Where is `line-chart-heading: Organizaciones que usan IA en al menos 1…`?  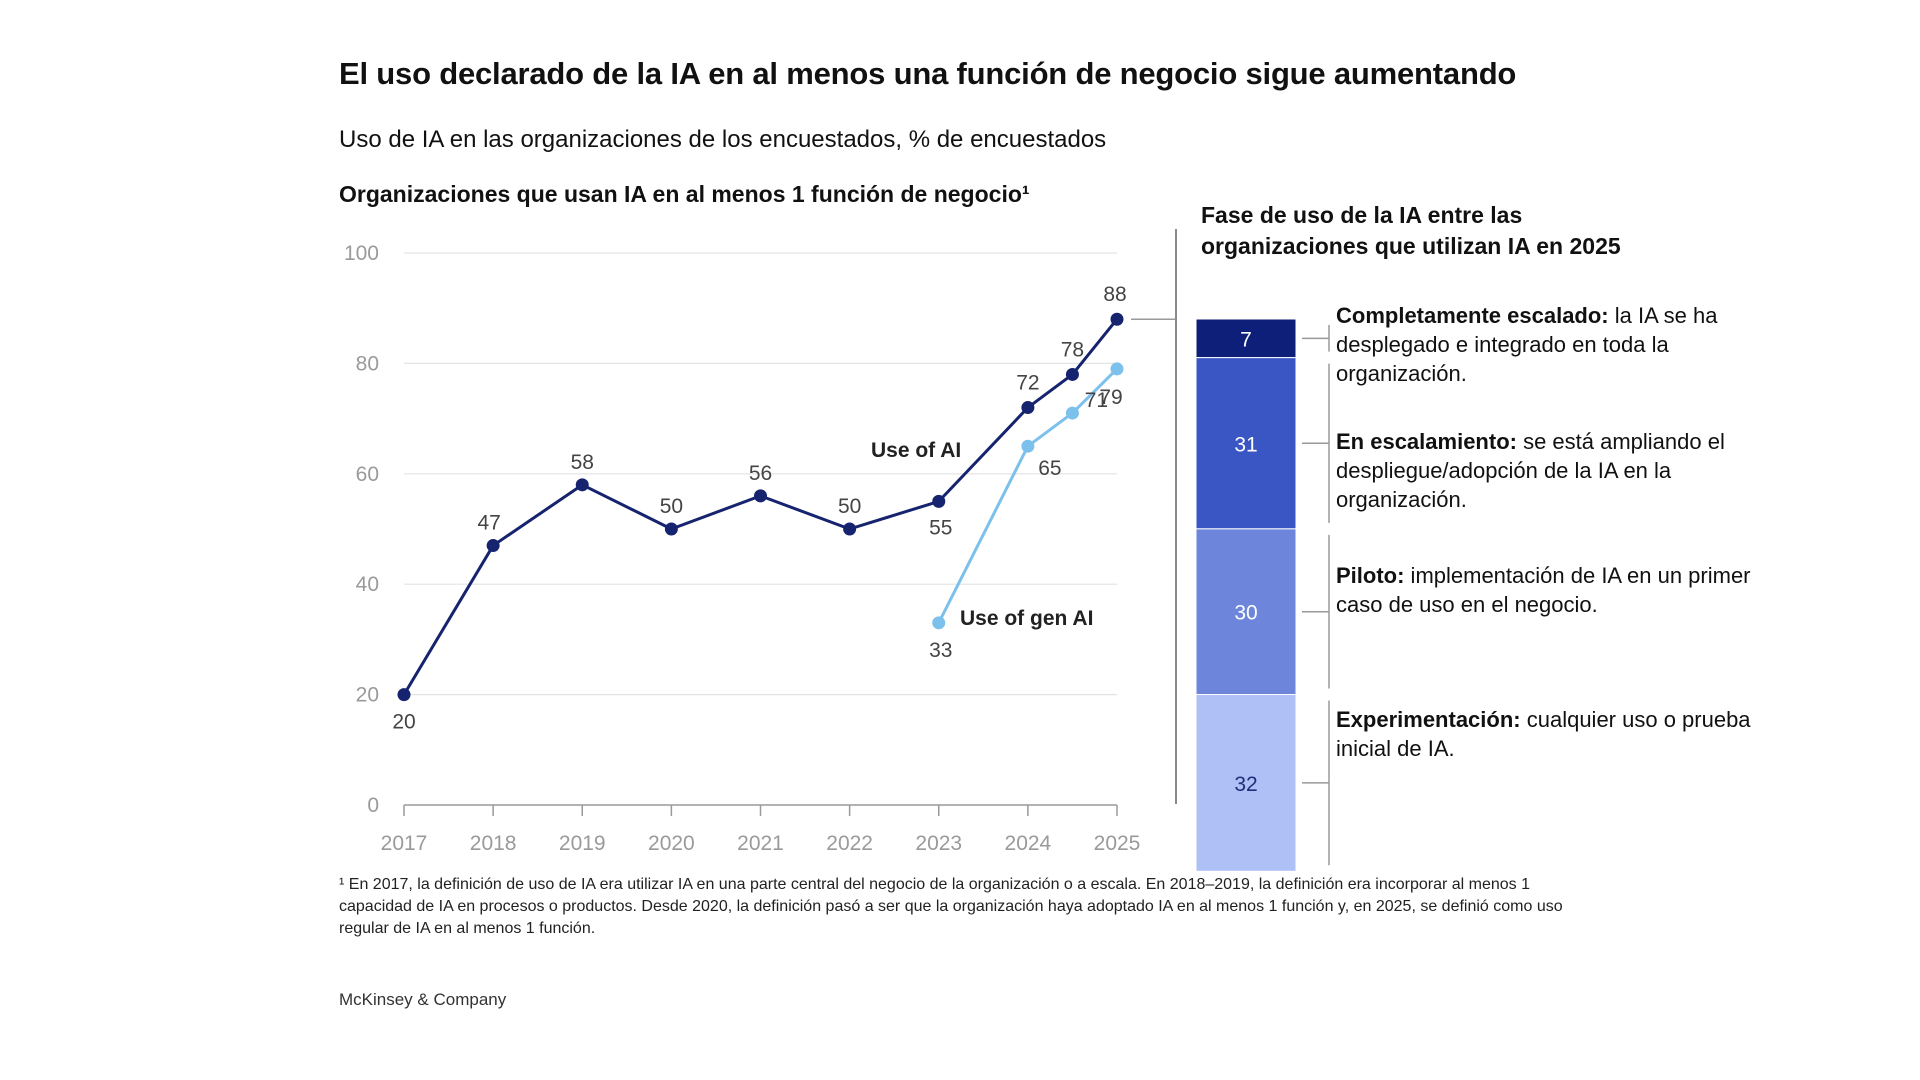 line-chart-heading: Organizaciones que usan IA en al menos 1… is located at coordinates (684, 194).